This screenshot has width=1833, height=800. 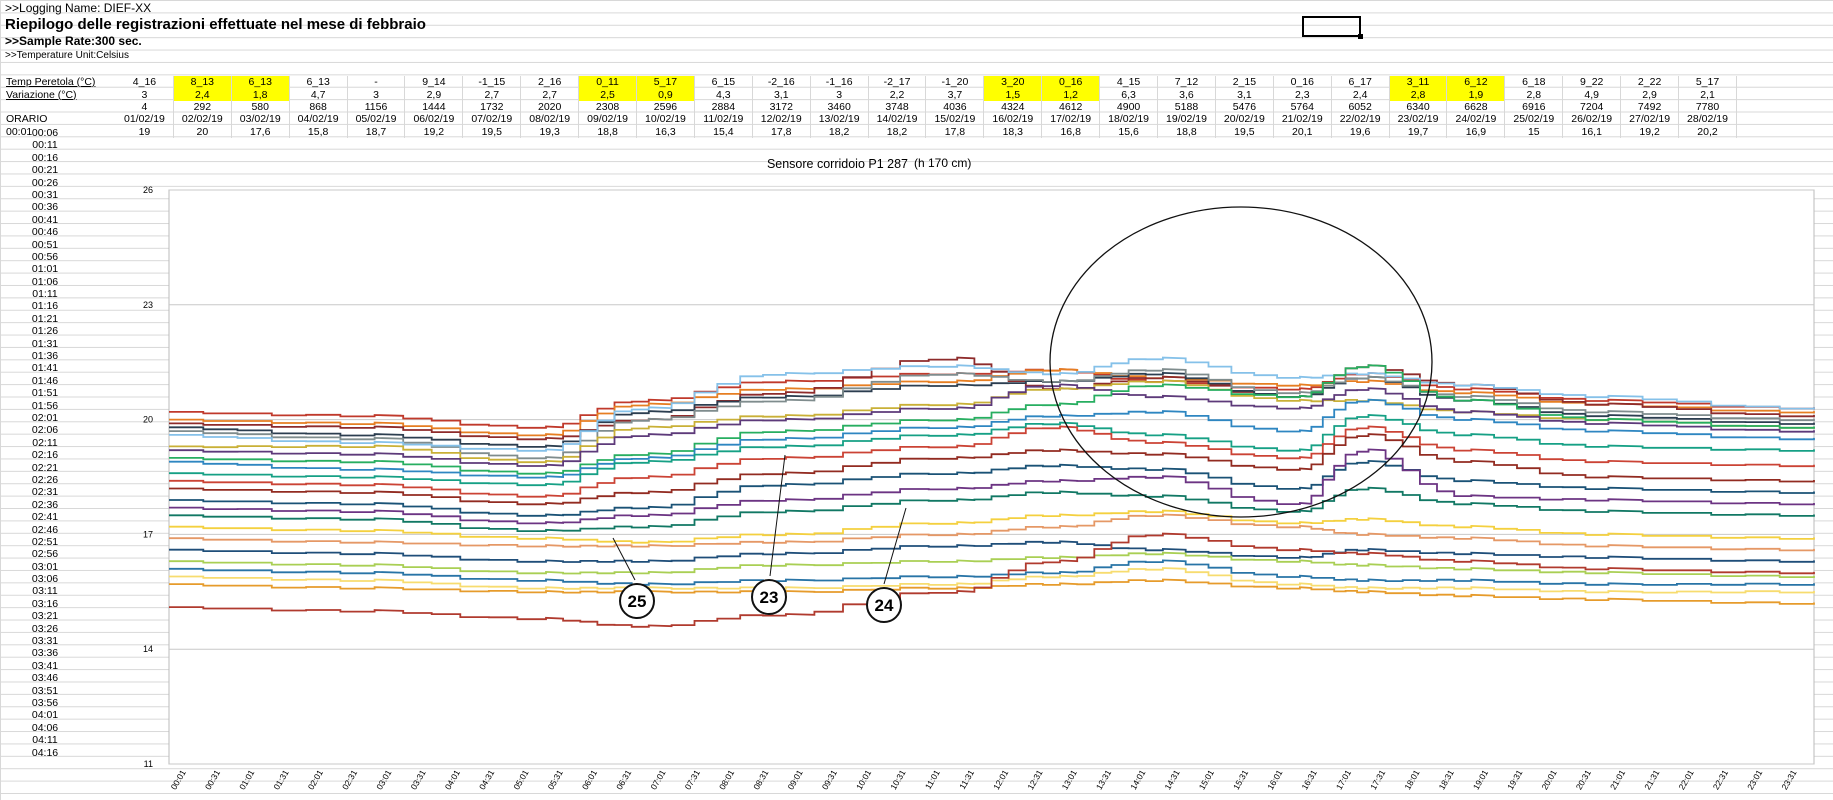 What do you see at coordinates (550, 119) in the screenshot?
I see `summary-cell: 08/02/19` at bounding box center [550, 119].